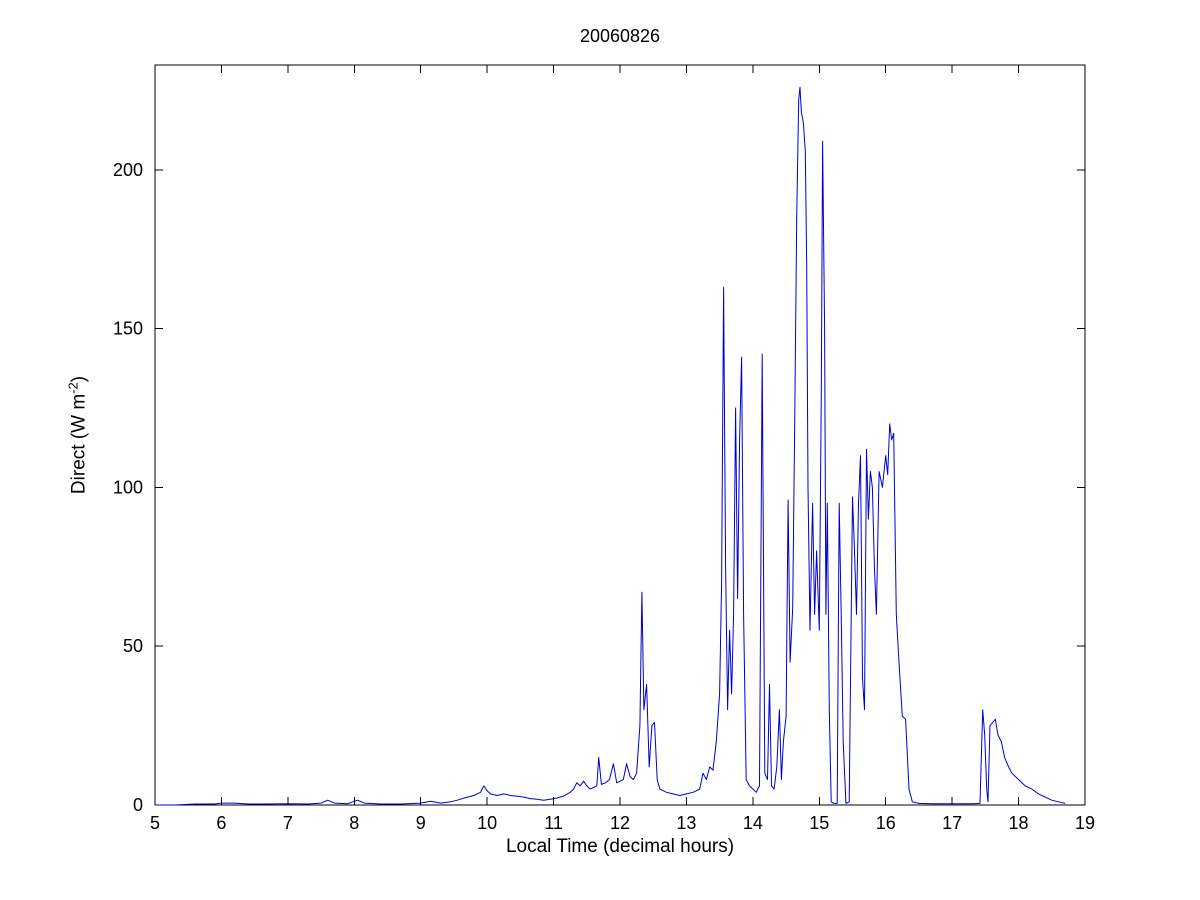 Image resolution: width=1200 pixels, height=900 pixels. I want to click on x-axis-label: Local Time (decimal hours), so click(620, 846).